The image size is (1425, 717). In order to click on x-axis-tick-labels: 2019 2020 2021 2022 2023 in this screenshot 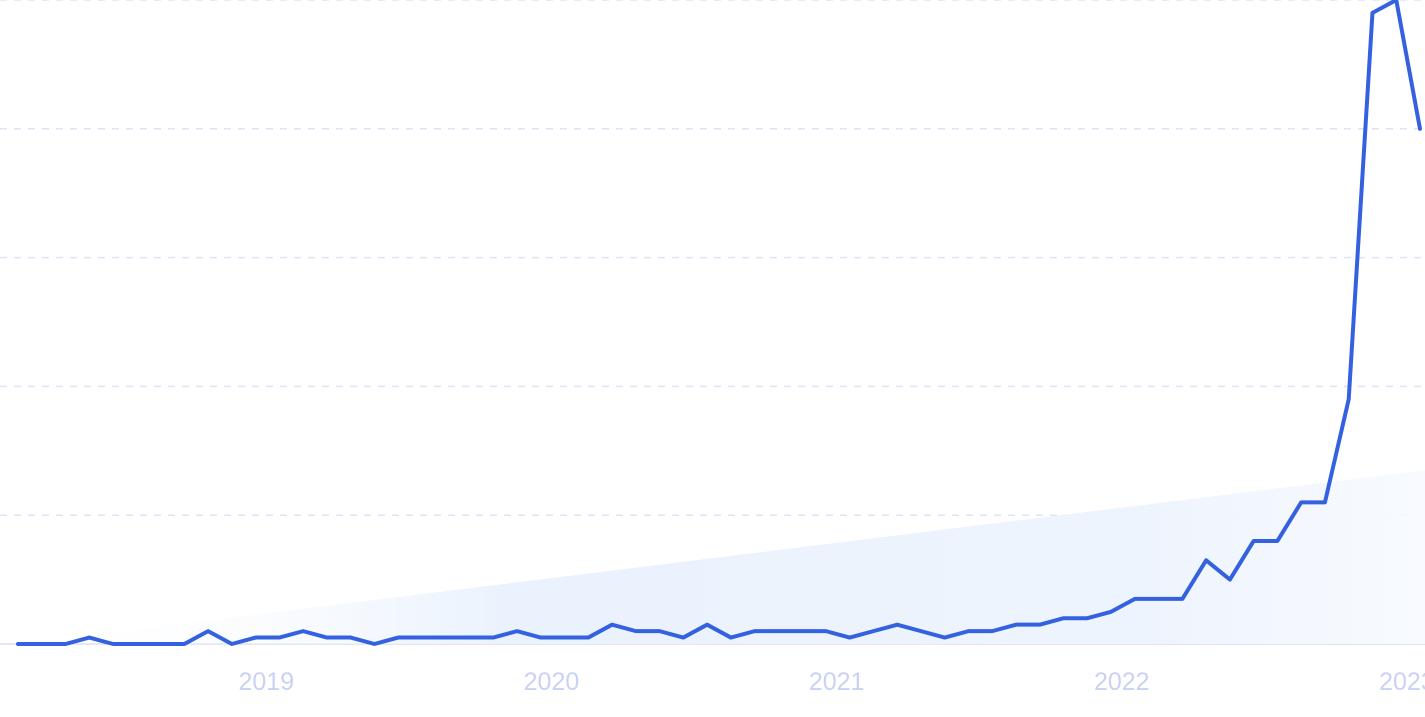, I will do `click(832, 682)`.